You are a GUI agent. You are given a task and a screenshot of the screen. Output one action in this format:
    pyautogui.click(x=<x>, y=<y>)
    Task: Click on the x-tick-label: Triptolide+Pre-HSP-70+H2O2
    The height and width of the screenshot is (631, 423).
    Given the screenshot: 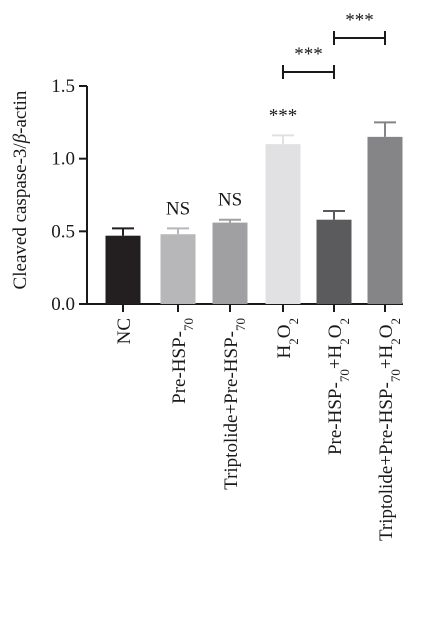 What is the action you would take?
    pyautogui.click(x=389, y=429)
    